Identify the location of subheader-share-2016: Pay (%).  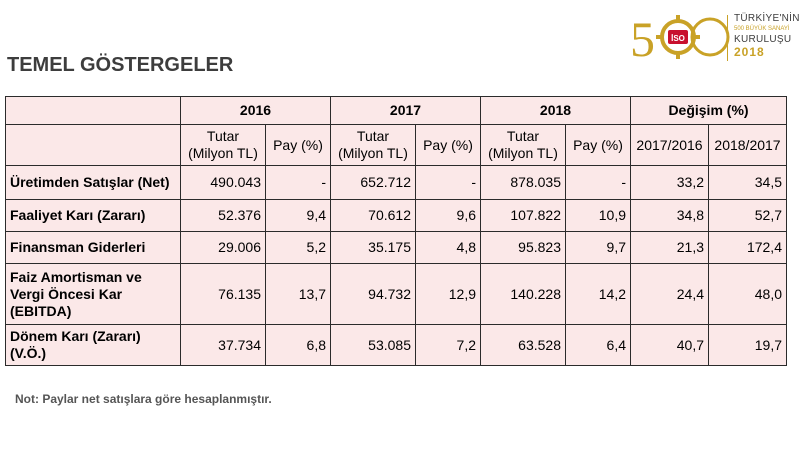
(298, 145).